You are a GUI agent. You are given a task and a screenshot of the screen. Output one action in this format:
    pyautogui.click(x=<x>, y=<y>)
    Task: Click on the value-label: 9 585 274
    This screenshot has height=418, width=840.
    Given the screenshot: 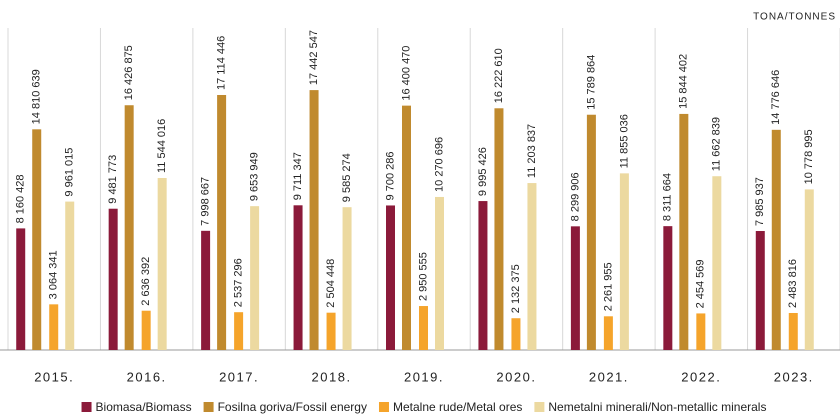 What is the action you would take?
    pyautogui.click(x=347, y=177)
    